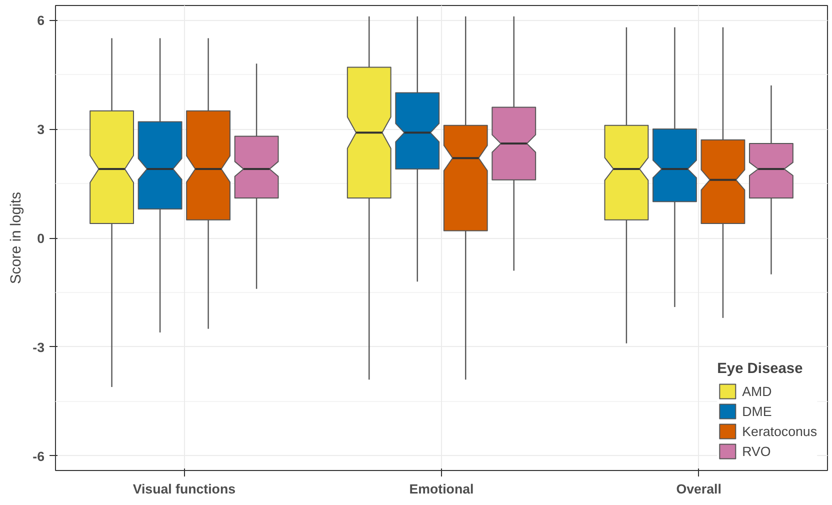 This screenshot has height=505, width=832. I want to click on legend-label: Keratoconus, so click(779, 431).